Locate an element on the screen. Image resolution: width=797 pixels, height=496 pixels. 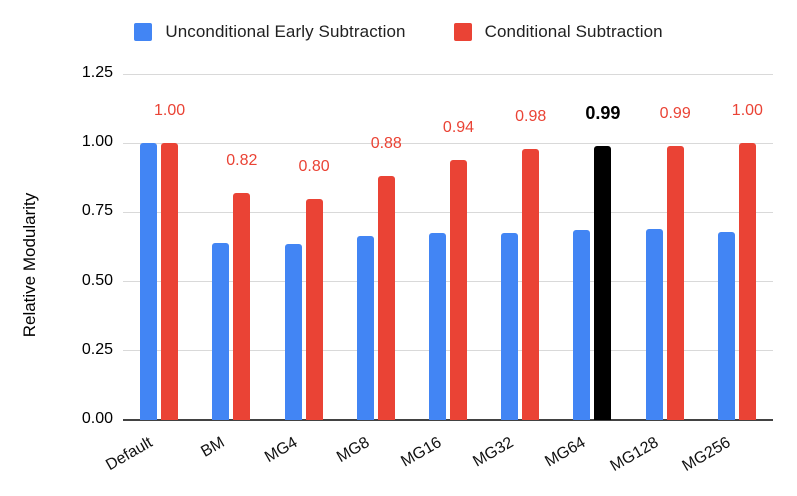
bar-unconditional-mg8 is located at coordinates (365, 327).